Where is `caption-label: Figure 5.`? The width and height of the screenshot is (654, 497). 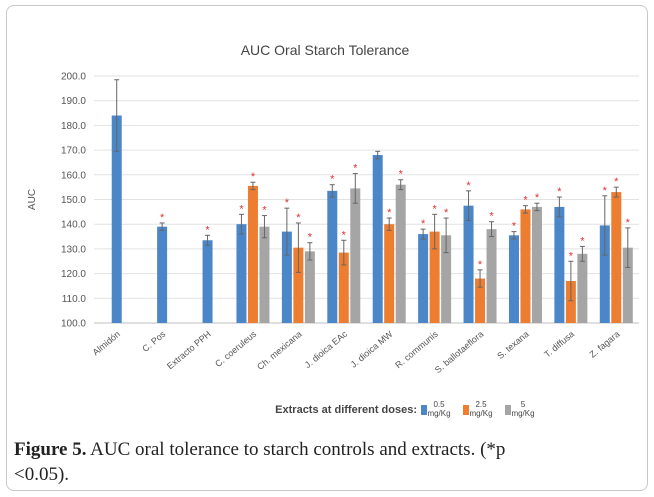
caption-label: Figure 5. is located at coordinates (50, 449).